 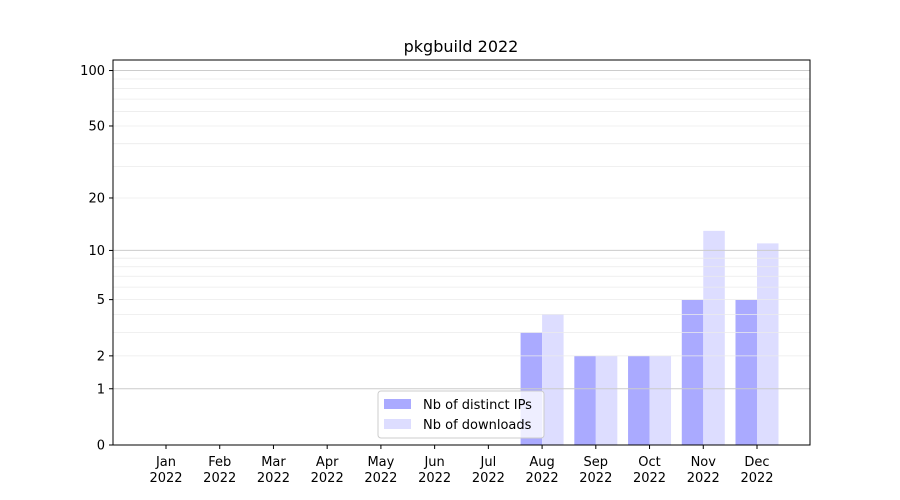 I want to click on y-tick-label: 10, so click(x=96, y=251).